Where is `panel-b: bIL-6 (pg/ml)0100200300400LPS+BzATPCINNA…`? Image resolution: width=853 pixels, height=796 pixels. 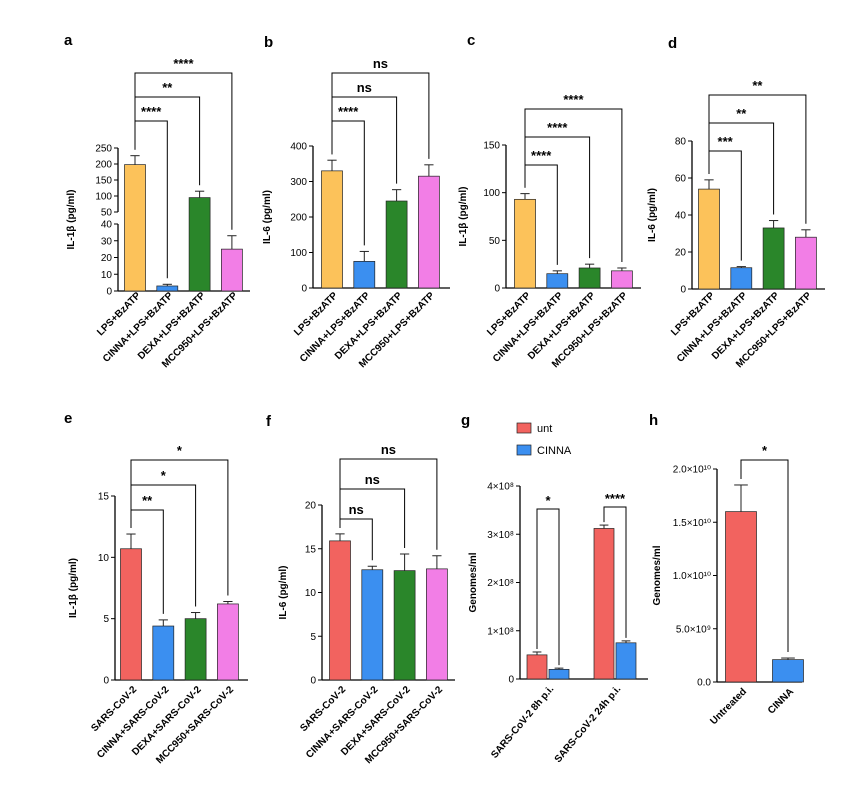
panel-b: bIL-6 (pg/ml)0100200300400LPS+BzATPCINNA… is located at coordinates (356, 202).